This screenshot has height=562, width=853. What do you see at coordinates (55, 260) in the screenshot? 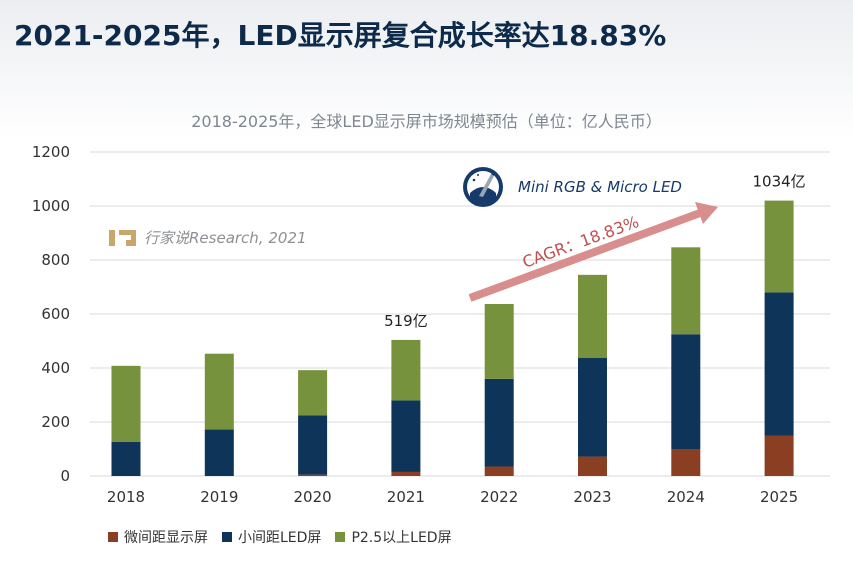
I see `y-tick-label: 800` at bounding box center [55, 260].